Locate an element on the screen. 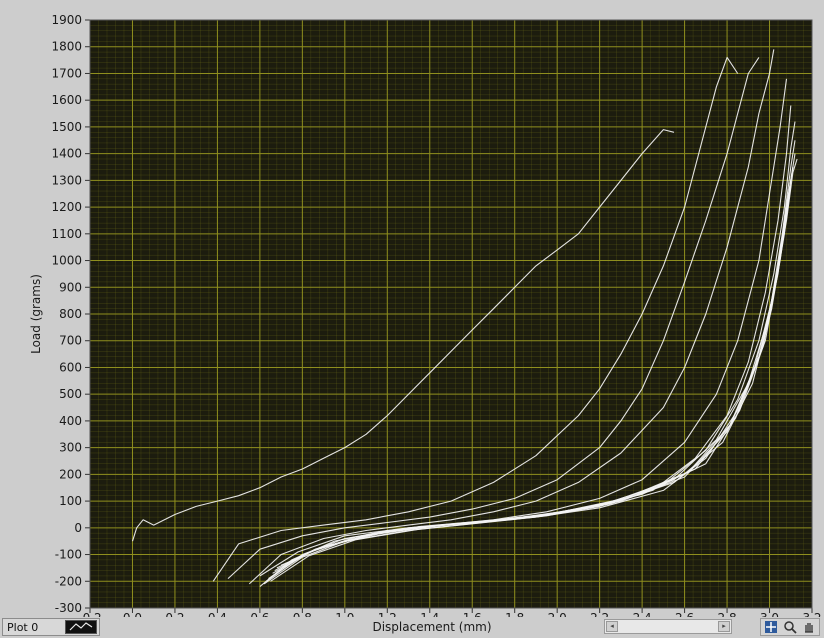 This screenshot has width=824, height=638. x-tick-label: 1.2 is located at coordinates (387, 614).